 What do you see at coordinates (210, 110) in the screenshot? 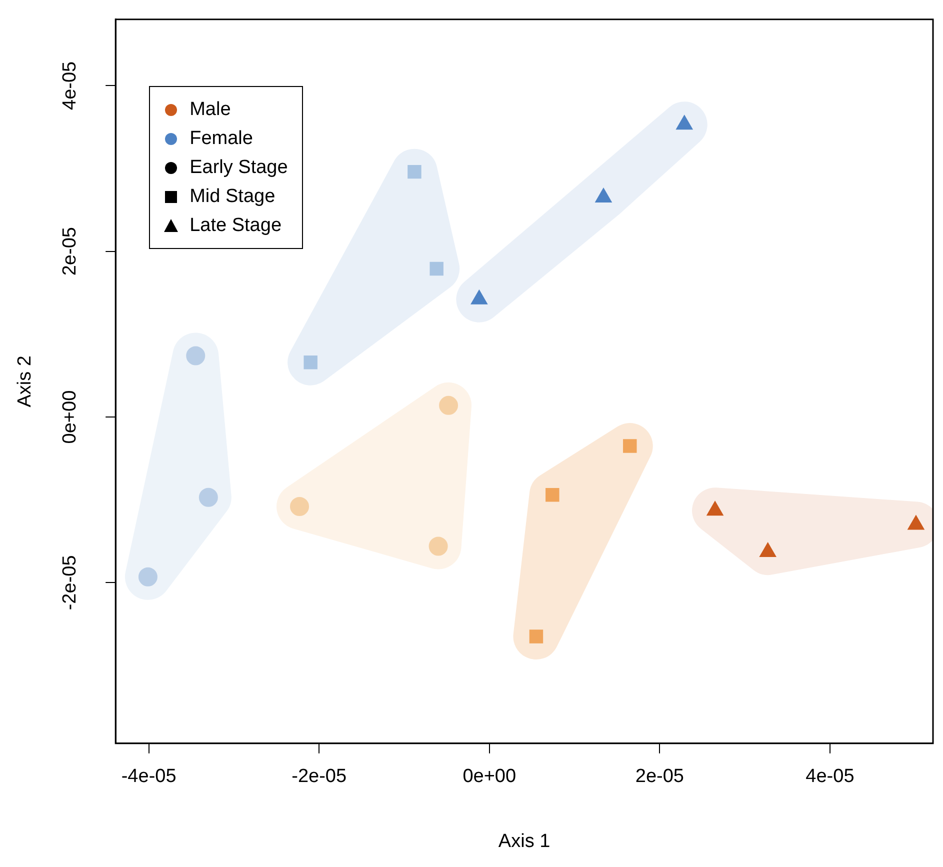
I see `legend-label: Male` at bounding box center [210, 110].